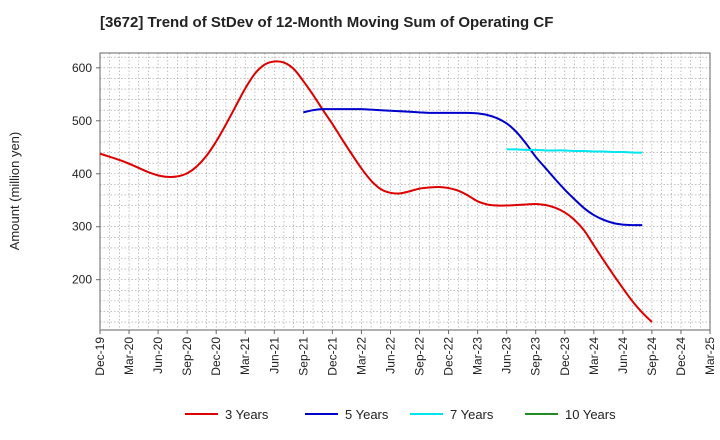 The height and width of the screenshot is (440, 720). I want to click on x-tick-label: Mar-22, so click(361, 356).